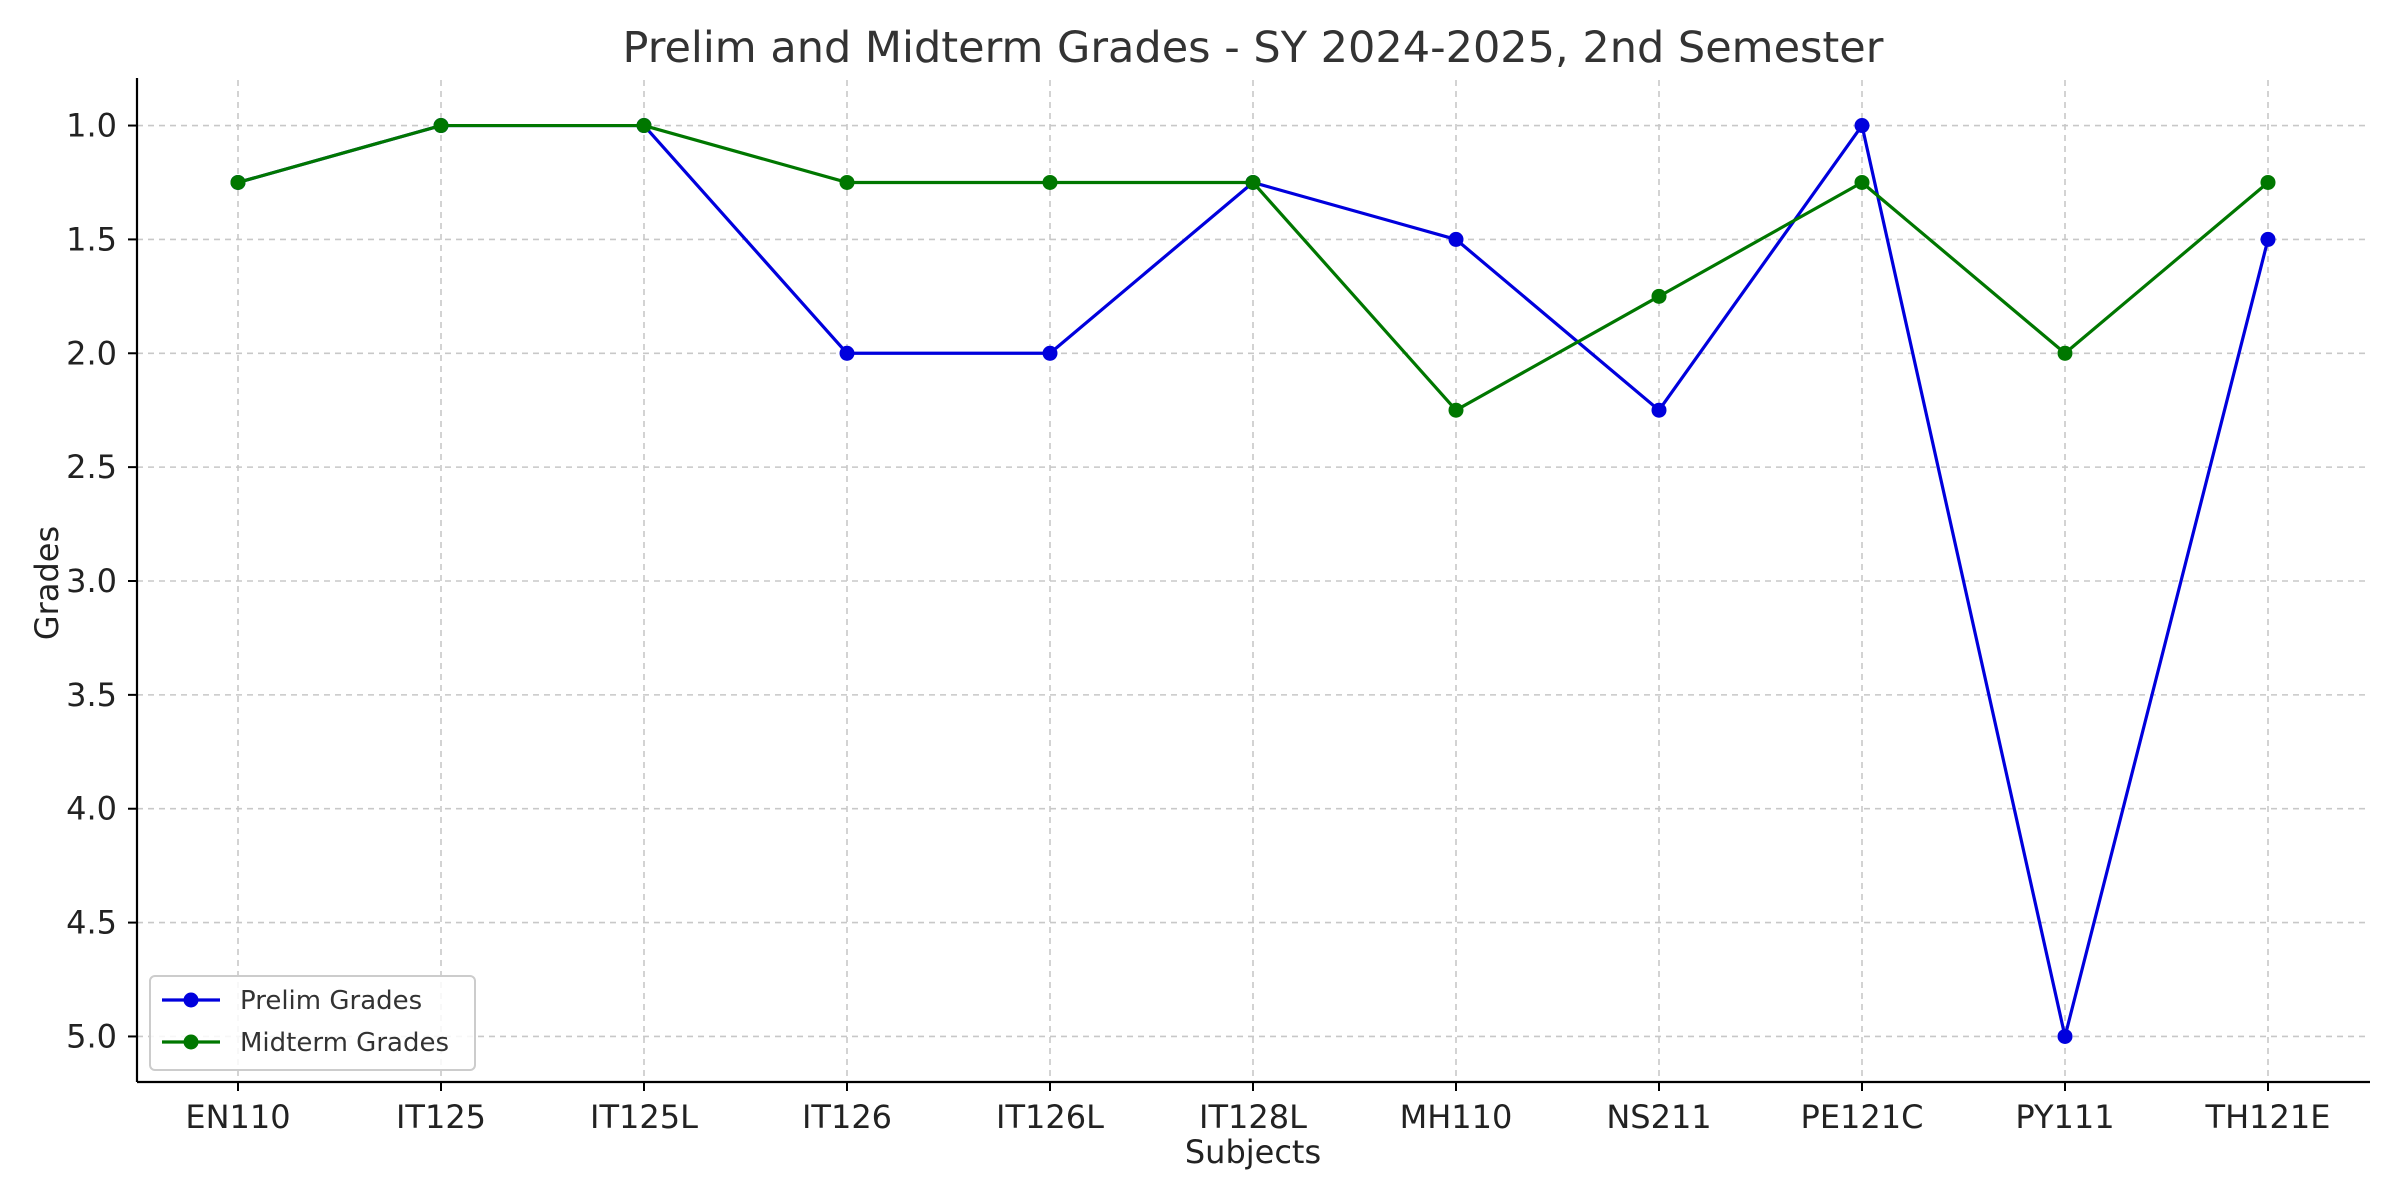 The image size is (2400, 1200). What do you see at coordinates (1050, 1117) in the screenshot?
I see `x-tick-label: IT126L` at bounding box center [1050, 1117].